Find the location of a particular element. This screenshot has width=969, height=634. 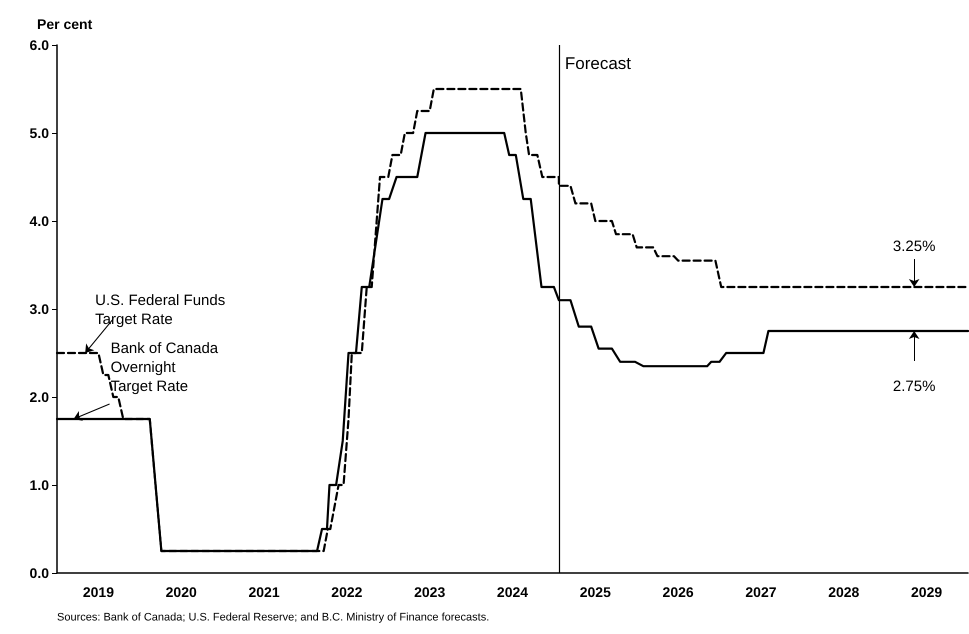

x-tick-label: 2026 is located at coordinates (678, 592).